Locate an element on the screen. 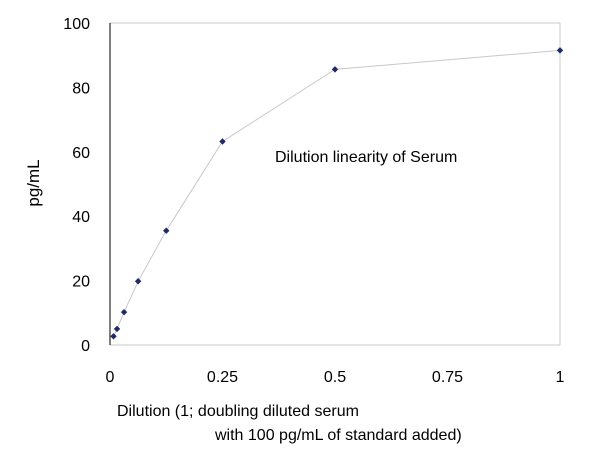 Image resolution: width=600 pixels, height=450 pixels. x-tick-labels: 0 0.25 0.5 0.75 1 is located at coordinates (335, 377).